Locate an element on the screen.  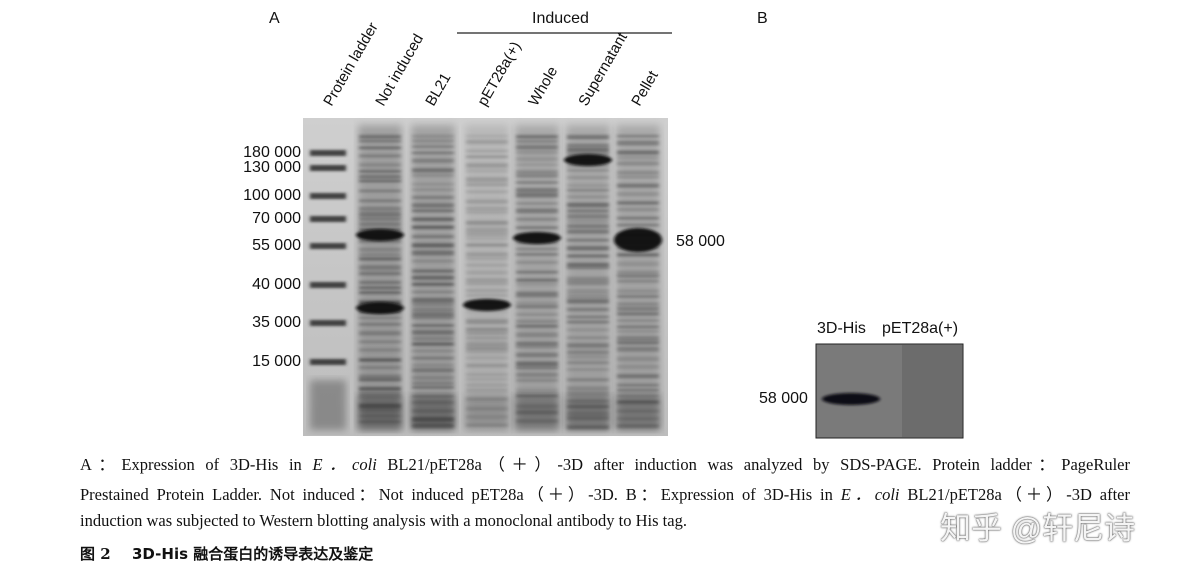
caption-text: BL21/pET28a（＋）-3D after is located at coordinates (1014, 494).